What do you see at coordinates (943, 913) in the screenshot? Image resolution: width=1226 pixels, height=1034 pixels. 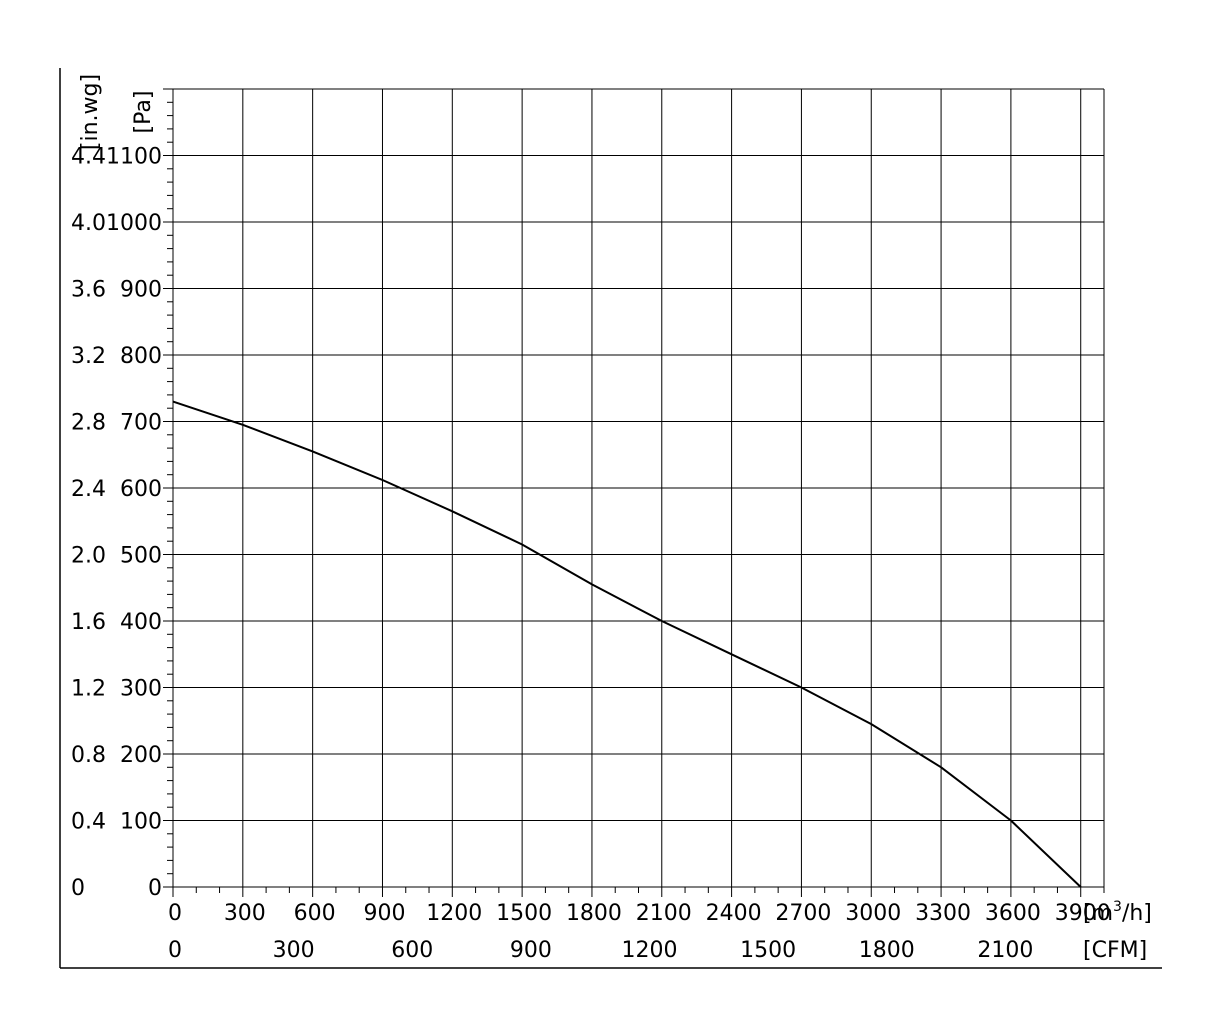 I see `x-primary-tick-label: 3300` at bounding box center [943, 913].